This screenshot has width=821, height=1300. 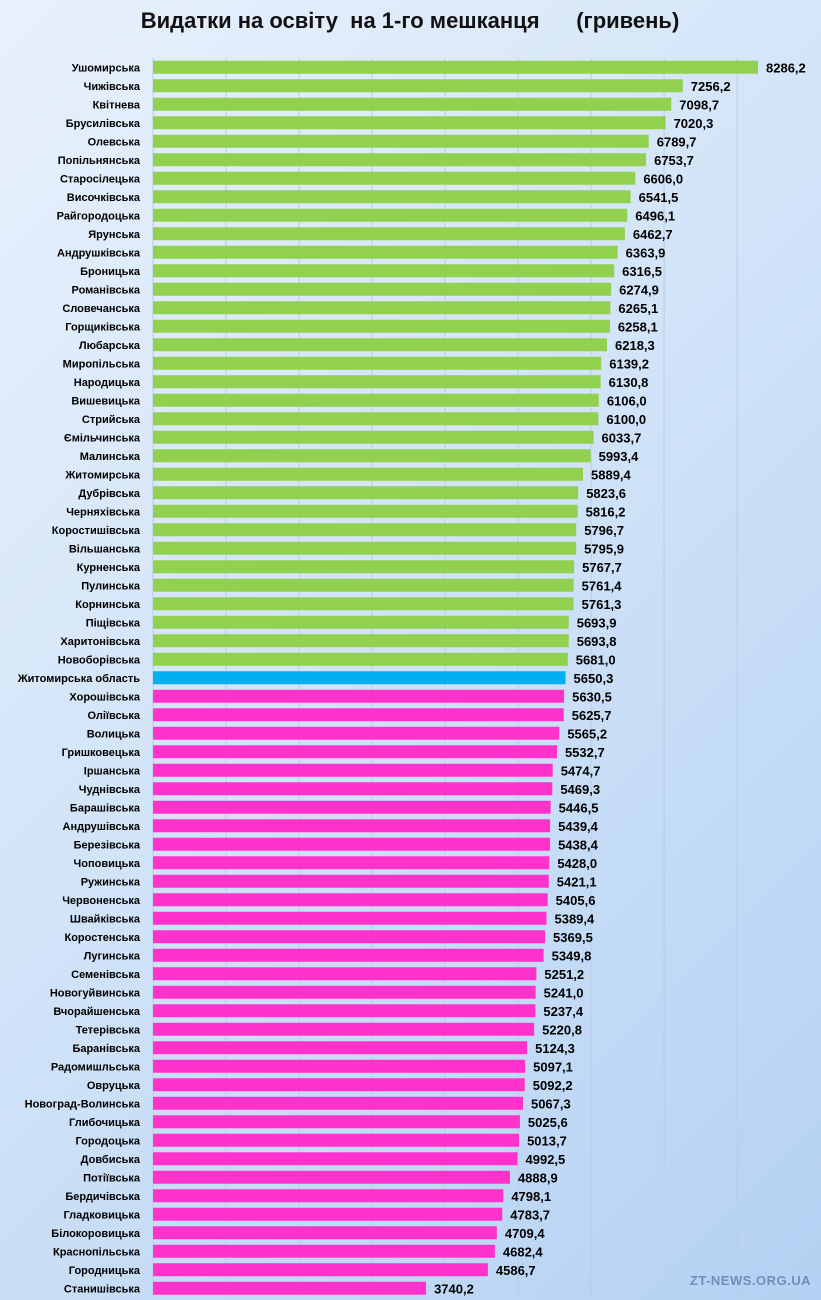 What do you see at coordinates (102, 827) in the screenshot?
I see `category-label: Андрушівська` at bounding box center [102, 827].